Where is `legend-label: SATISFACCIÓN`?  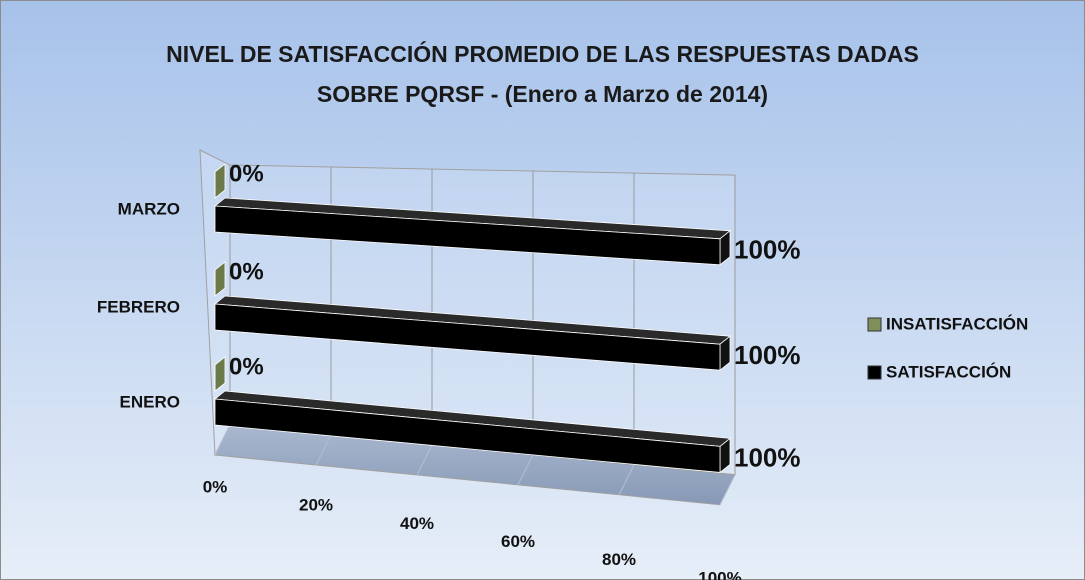
legend-label: SATISFACCIÓN is located at coordinates (948, 371).